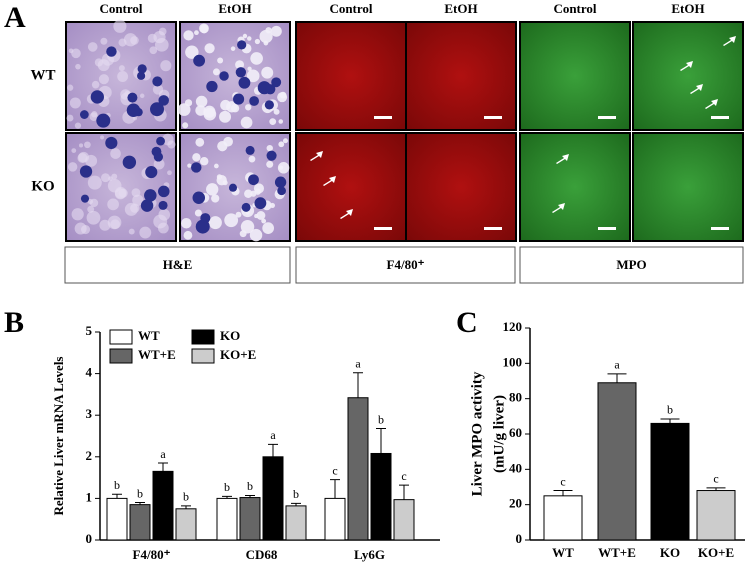 The width and height of the screenshot is (745, 569). What do you see at coordinates (513, 326) in the screenshot?
I see `y-tick-label: 120` at bounding box center [513, 326].